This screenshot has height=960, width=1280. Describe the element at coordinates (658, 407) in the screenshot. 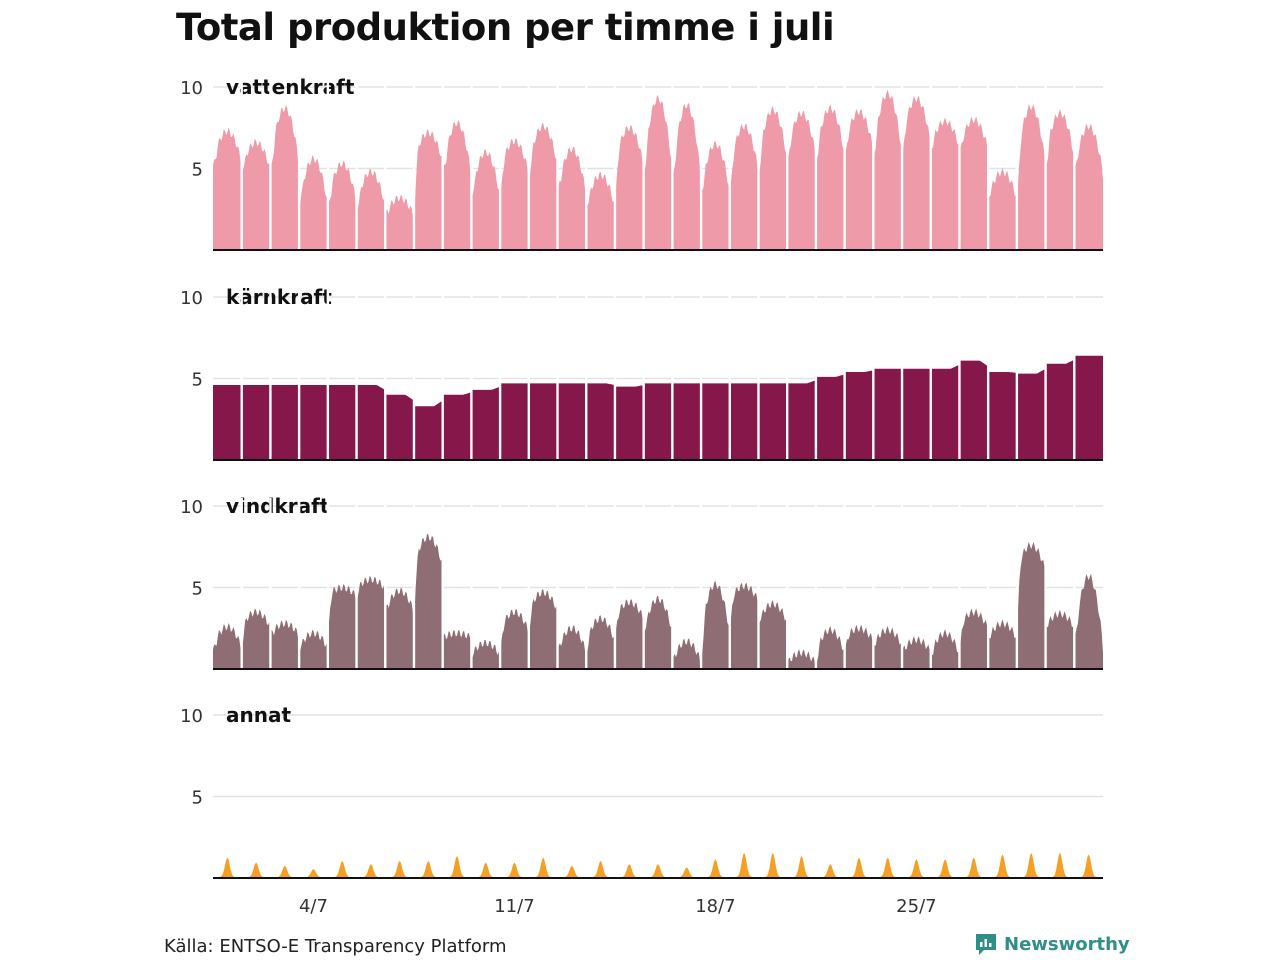

I see `series-area-karnkraft` at that location.